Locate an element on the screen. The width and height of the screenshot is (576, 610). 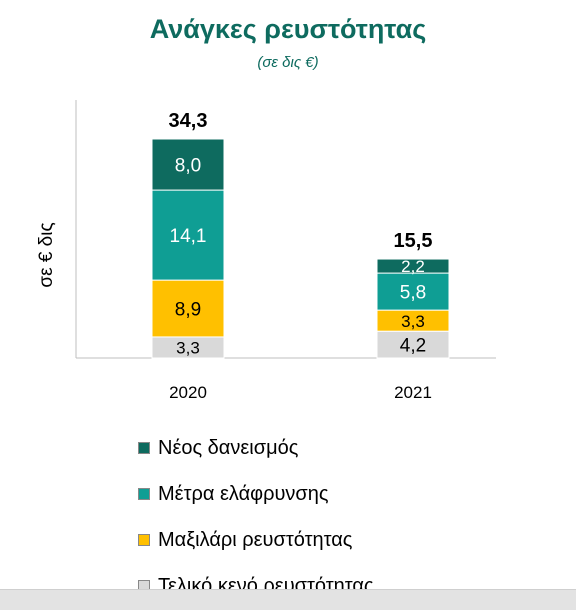
legend-label-relief-measures: Μέτρα ελάφρυνσης is located at coordinates (243, 493).